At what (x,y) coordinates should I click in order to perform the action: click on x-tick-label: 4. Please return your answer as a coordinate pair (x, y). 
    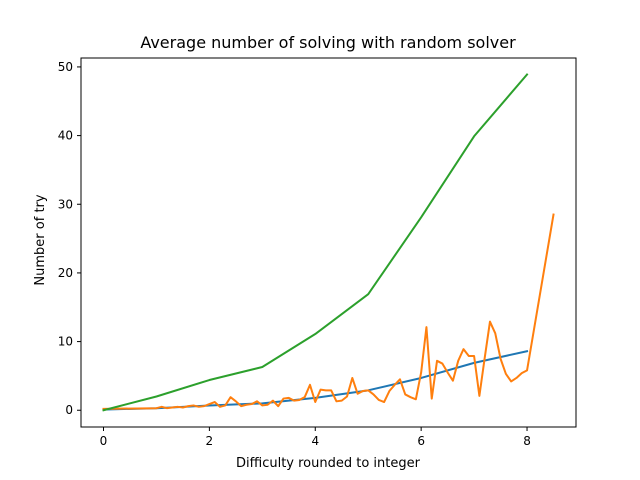
    Looking at the image, I should click on (315, 441).